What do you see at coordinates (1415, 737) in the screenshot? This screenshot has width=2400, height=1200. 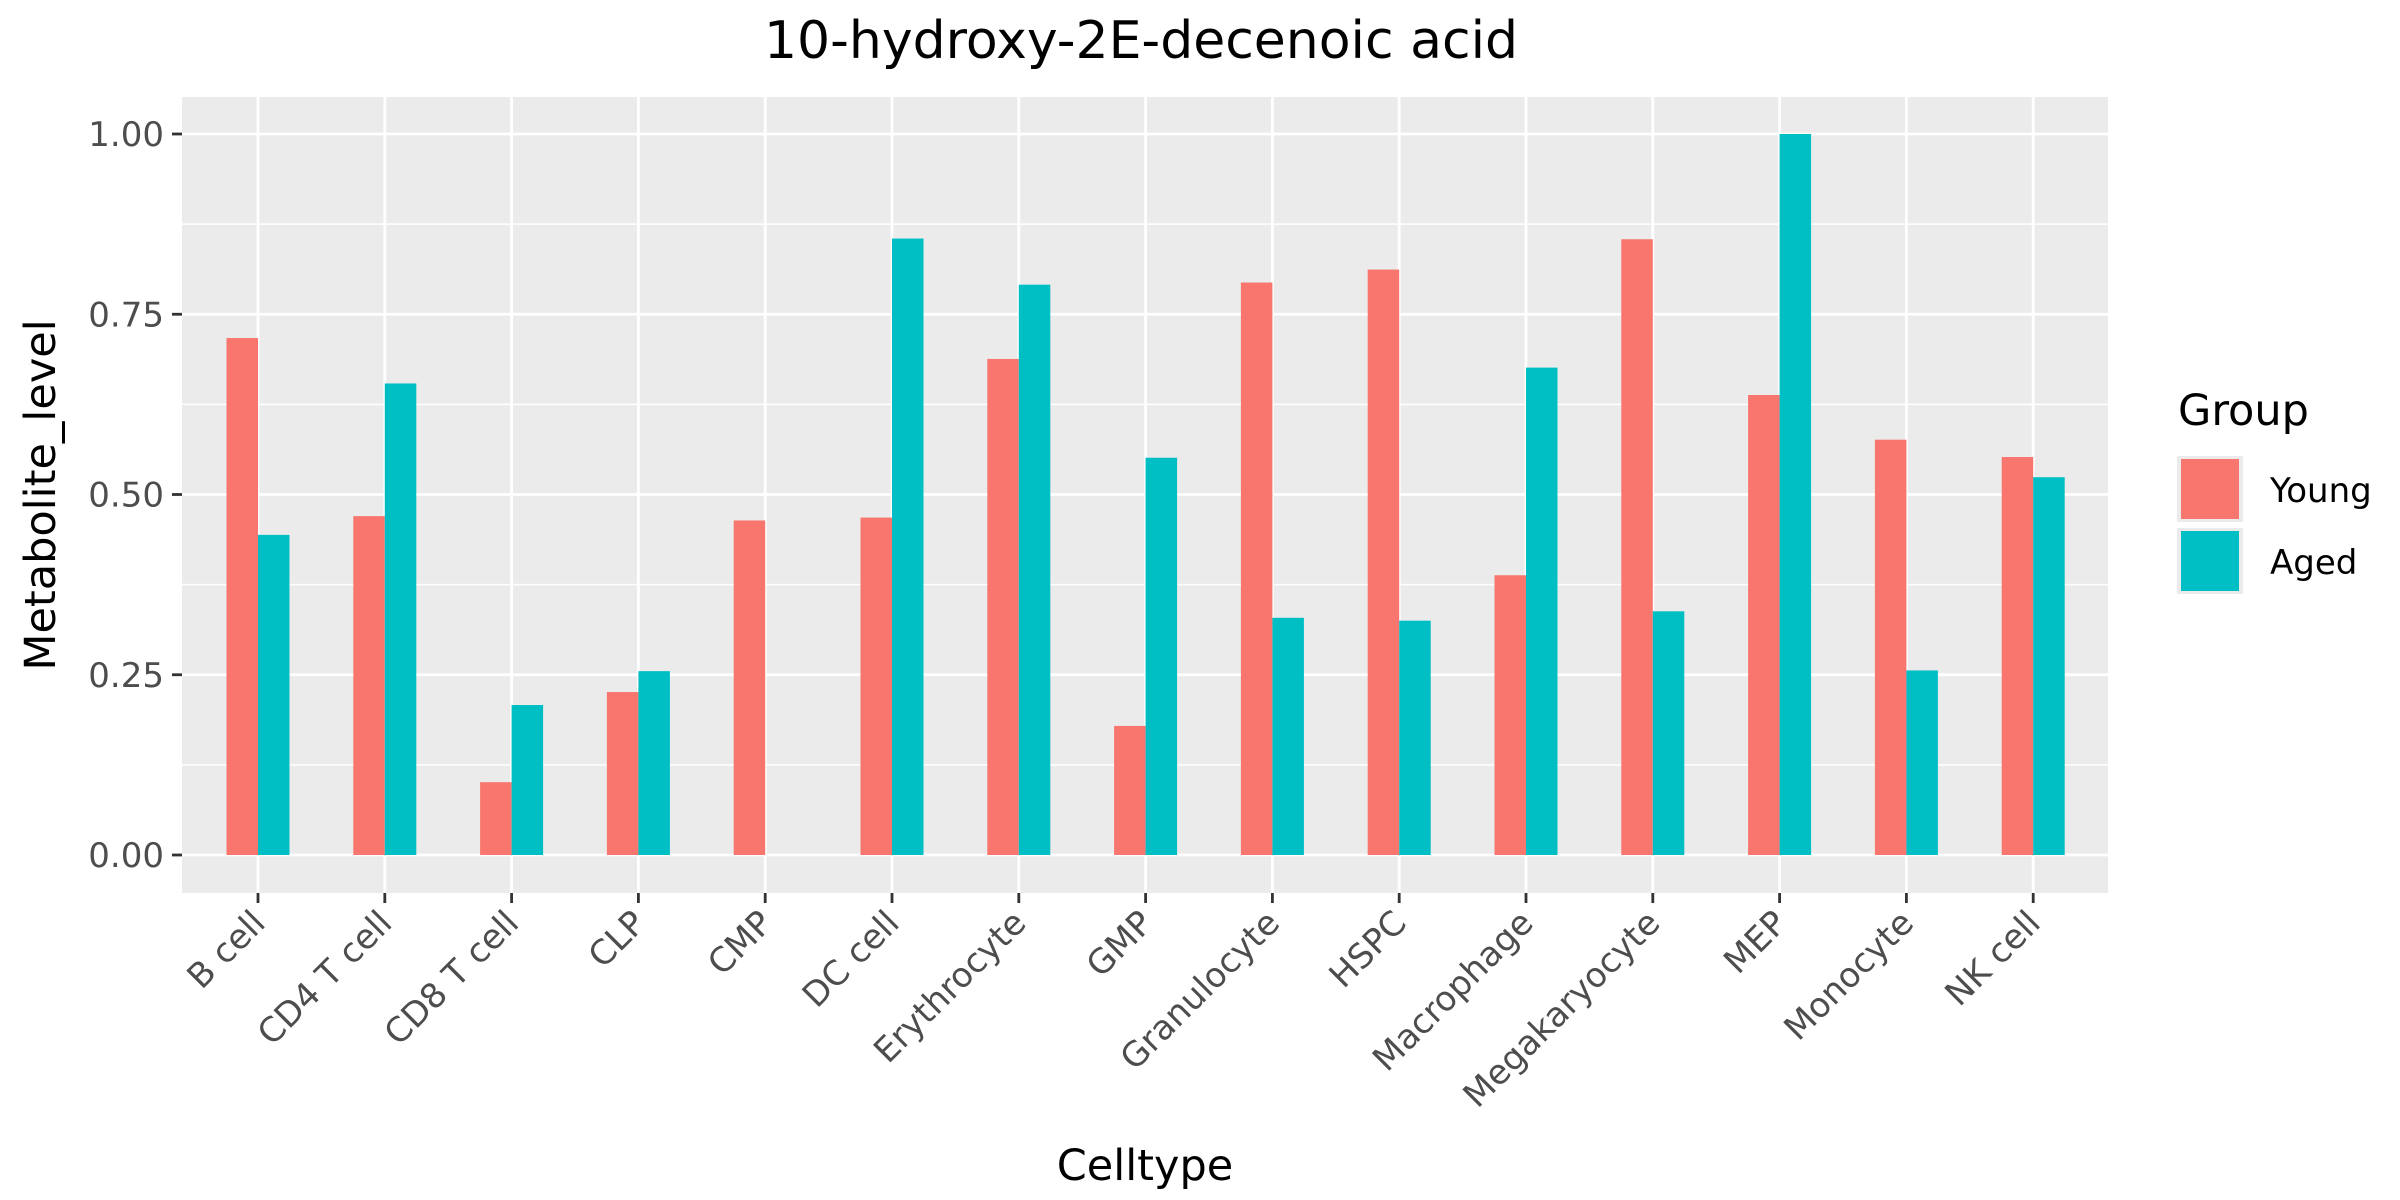 I see `bar-aged-hspc` at bounding box center [1415, 737].